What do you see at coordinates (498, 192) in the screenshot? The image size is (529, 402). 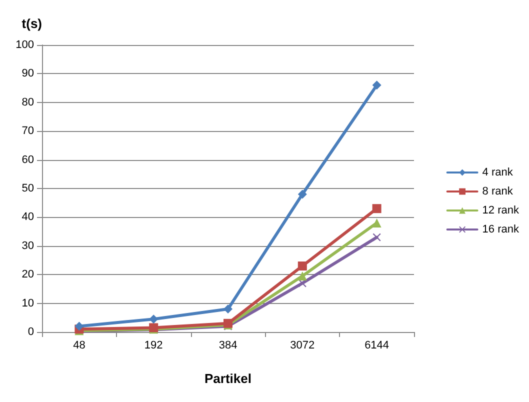 I see `legend-label: 8 rank` at bounding box center [498, 192].